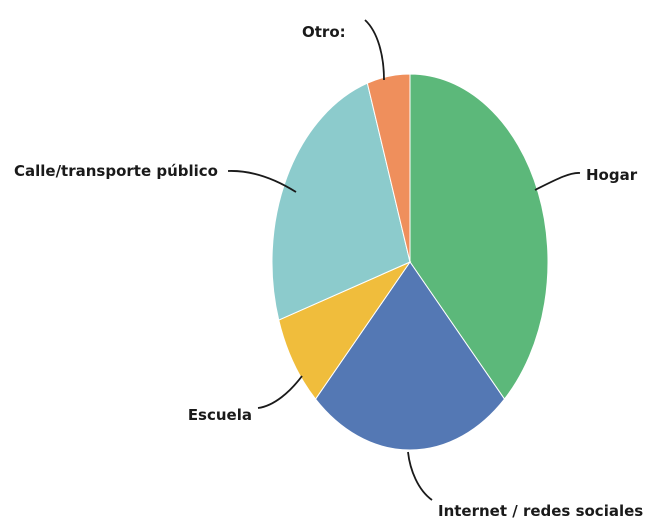 This screenshot has height=529, width=651. I want to click on pie-slice-calle-transporte-p-blico, so click(341, 201).